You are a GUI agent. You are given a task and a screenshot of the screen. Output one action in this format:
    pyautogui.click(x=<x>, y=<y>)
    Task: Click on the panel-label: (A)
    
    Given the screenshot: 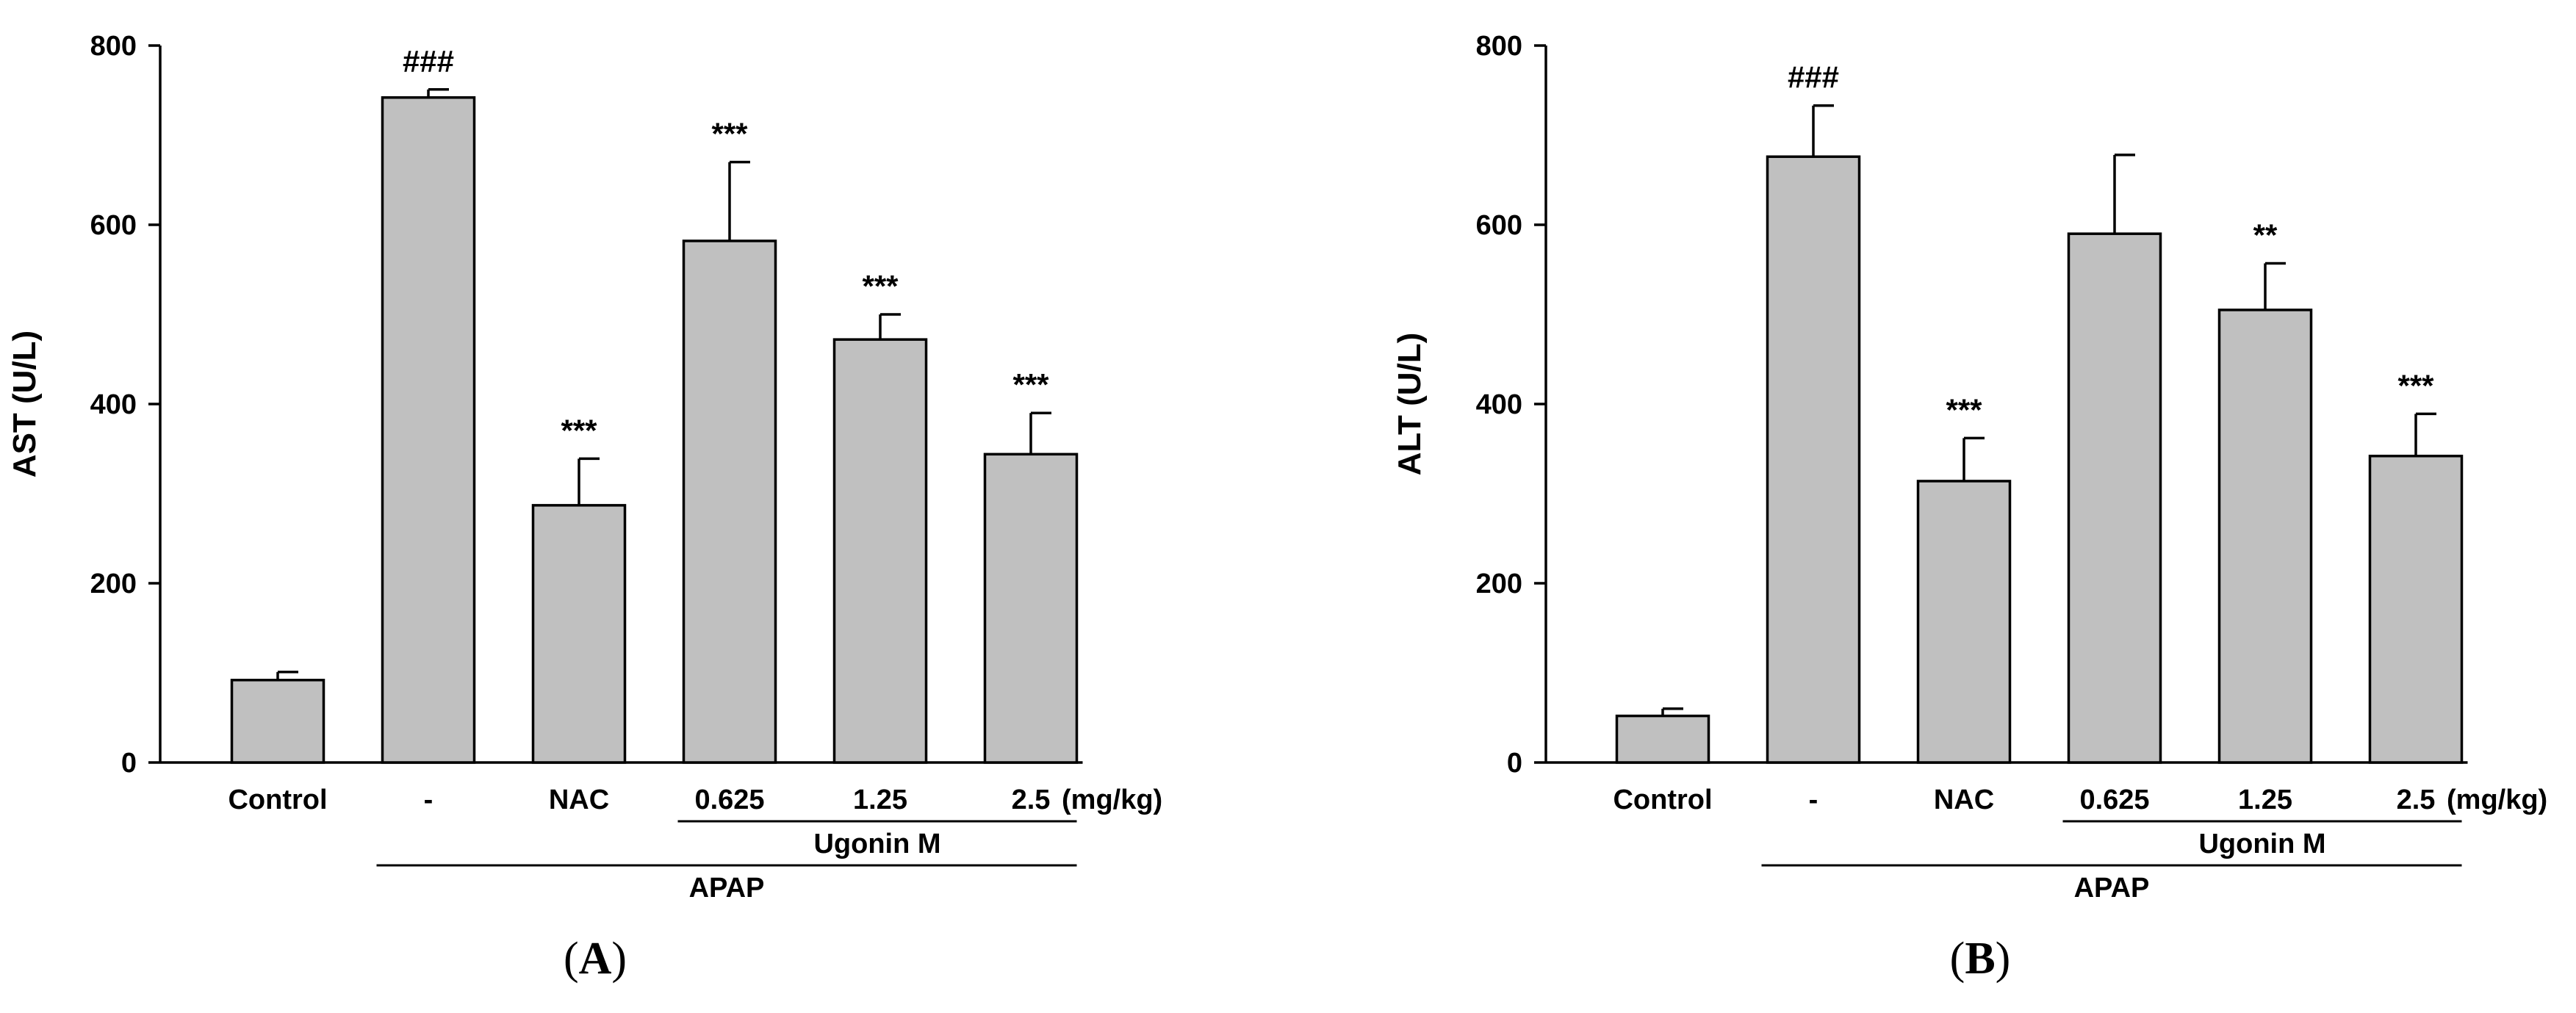 What is the action you would take?
    pyautogui.click(x=595, y=959)
    